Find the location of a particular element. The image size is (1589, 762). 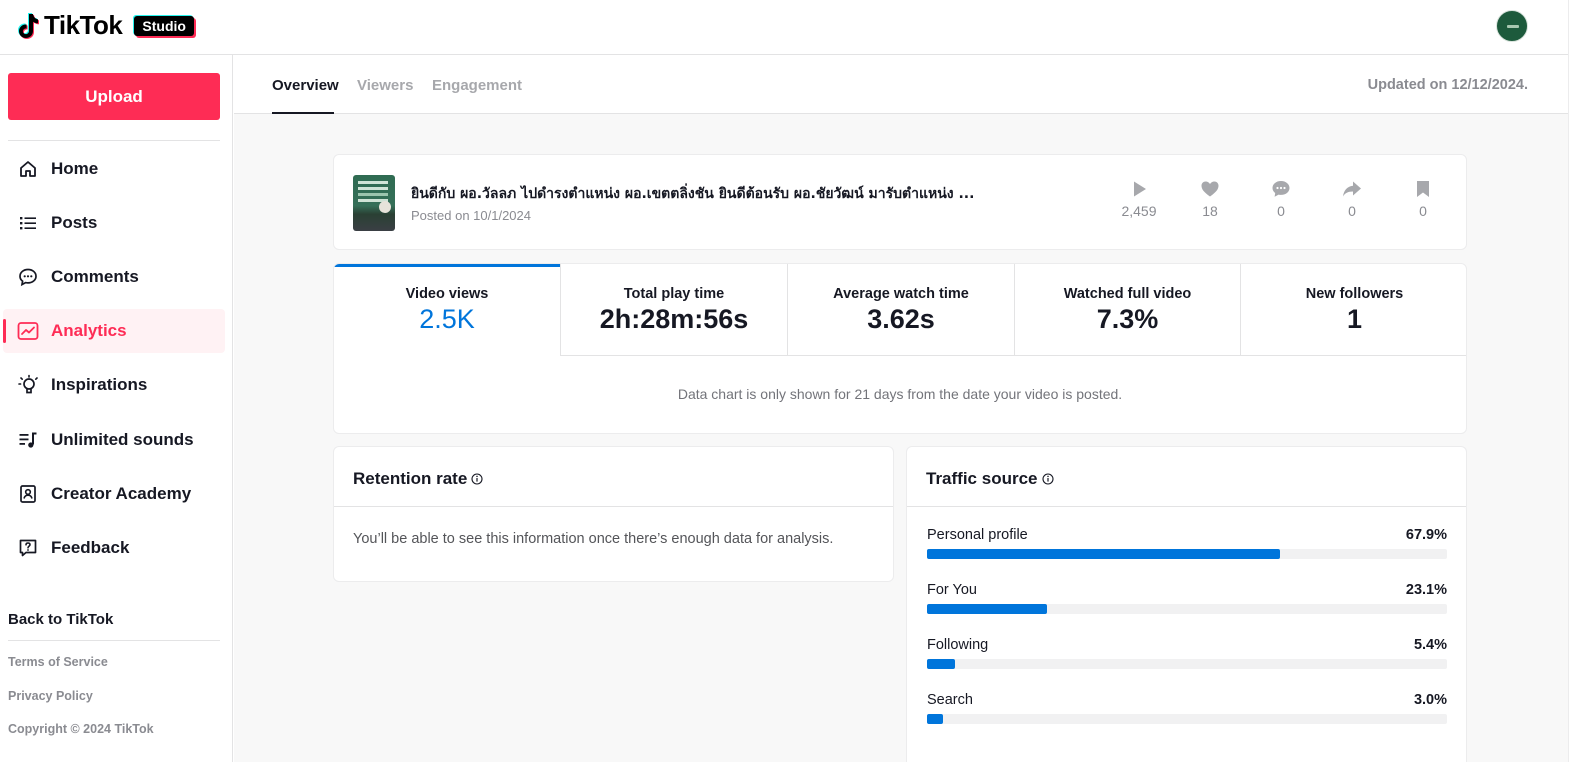

metric-value: 2.5K is located at coordinates (447, 319).